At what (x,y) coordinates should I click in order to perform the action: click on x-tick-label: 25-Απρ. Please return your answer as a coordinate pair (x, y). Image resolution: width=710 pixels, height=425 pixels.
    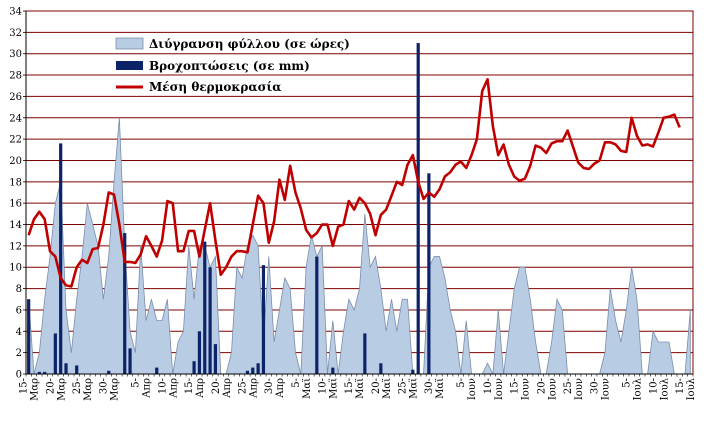
    Looking at the image, I should click on (248, 388).